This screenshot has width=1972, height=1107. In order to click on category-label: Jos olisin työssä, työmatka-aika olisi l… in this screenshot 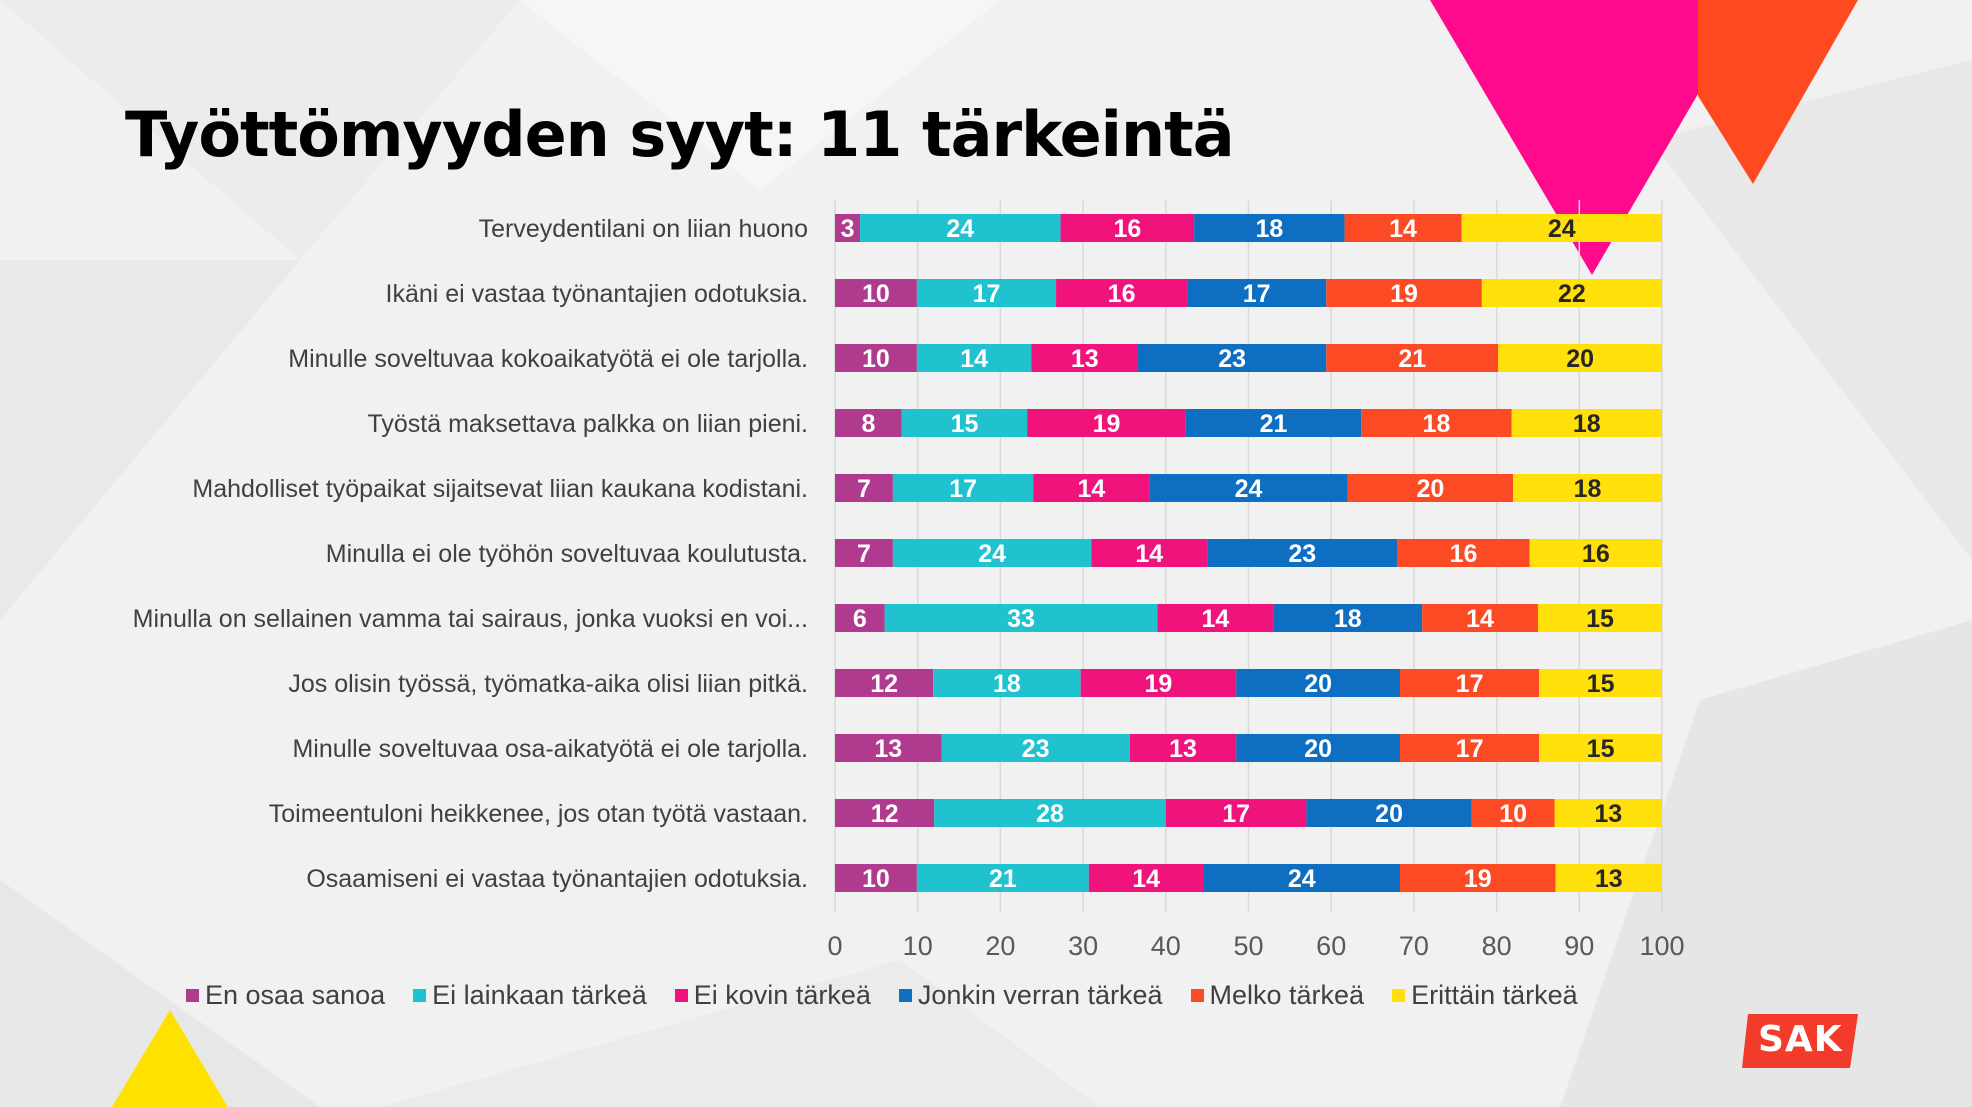, I will do `click(548, 684)`.